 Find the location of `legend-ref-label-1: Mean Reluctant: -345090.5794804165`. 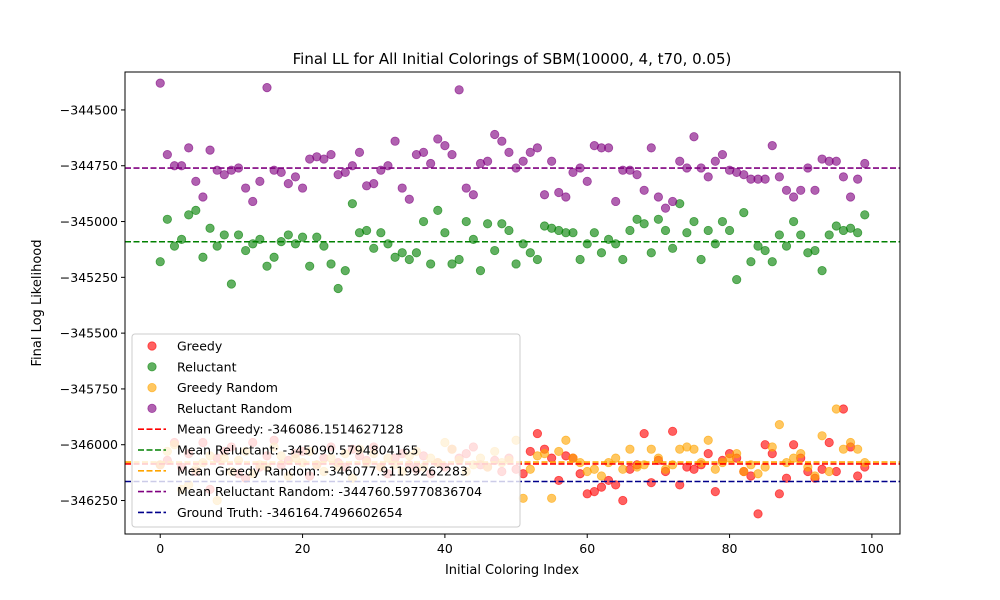

legend-ref-label-1: Mean Reluctant: -345090.5794804165 is located at coordinates (297, 450).